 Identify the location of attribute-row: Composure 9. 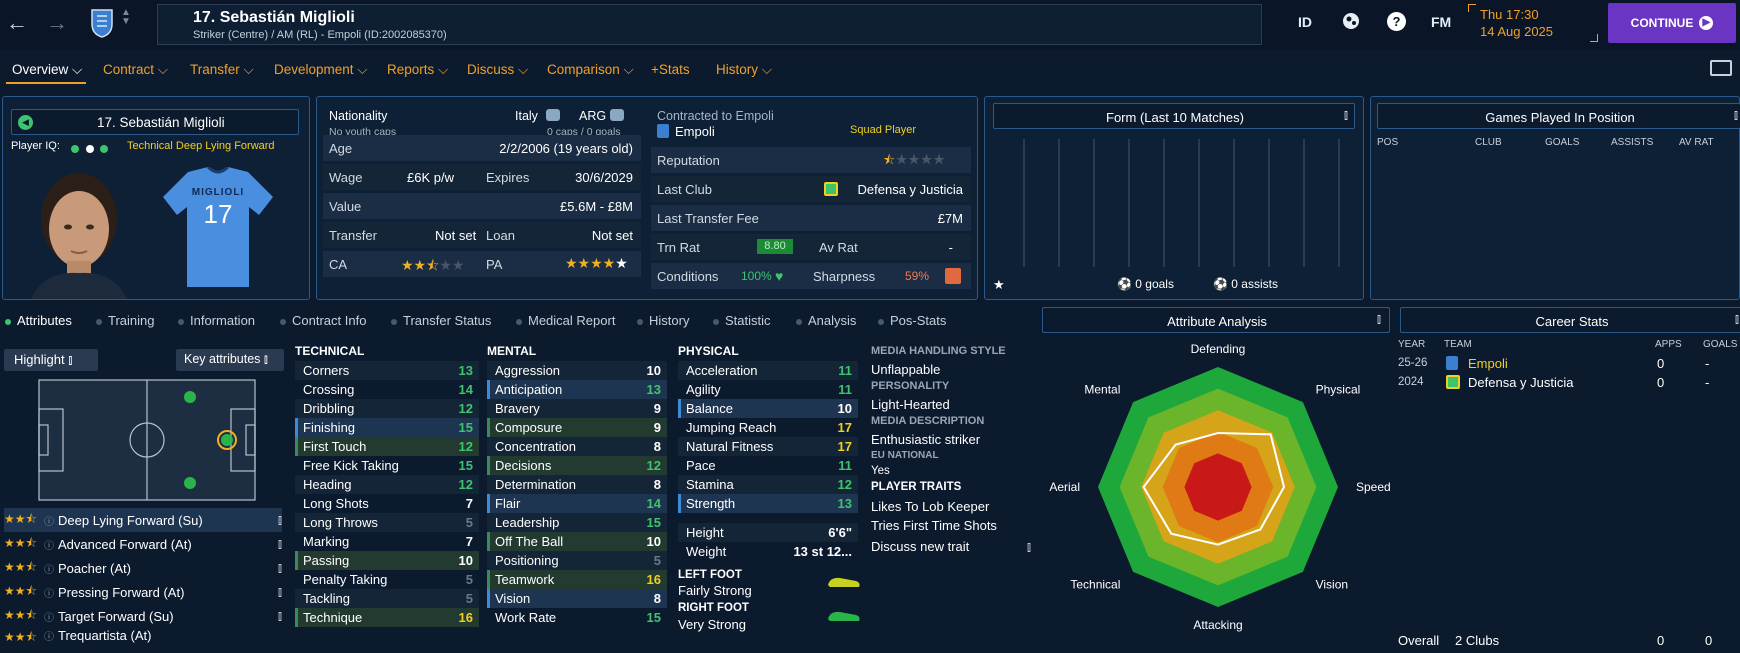
(577, 427).